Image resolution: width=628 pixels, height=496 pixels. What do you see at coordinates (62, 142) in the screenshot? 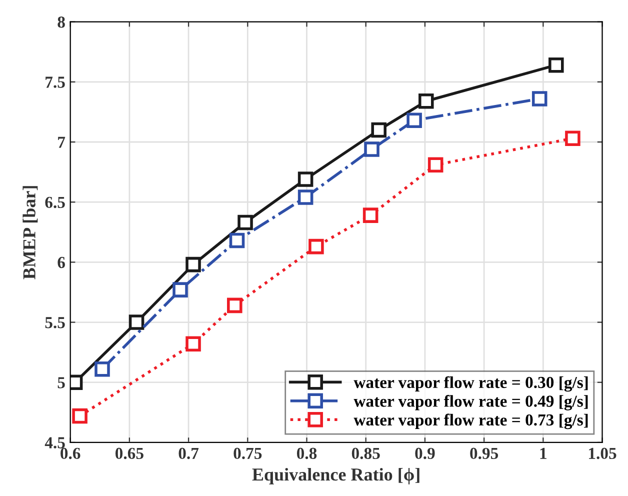
I see `y-tick-label: 7` at bounding box center [62, 142].